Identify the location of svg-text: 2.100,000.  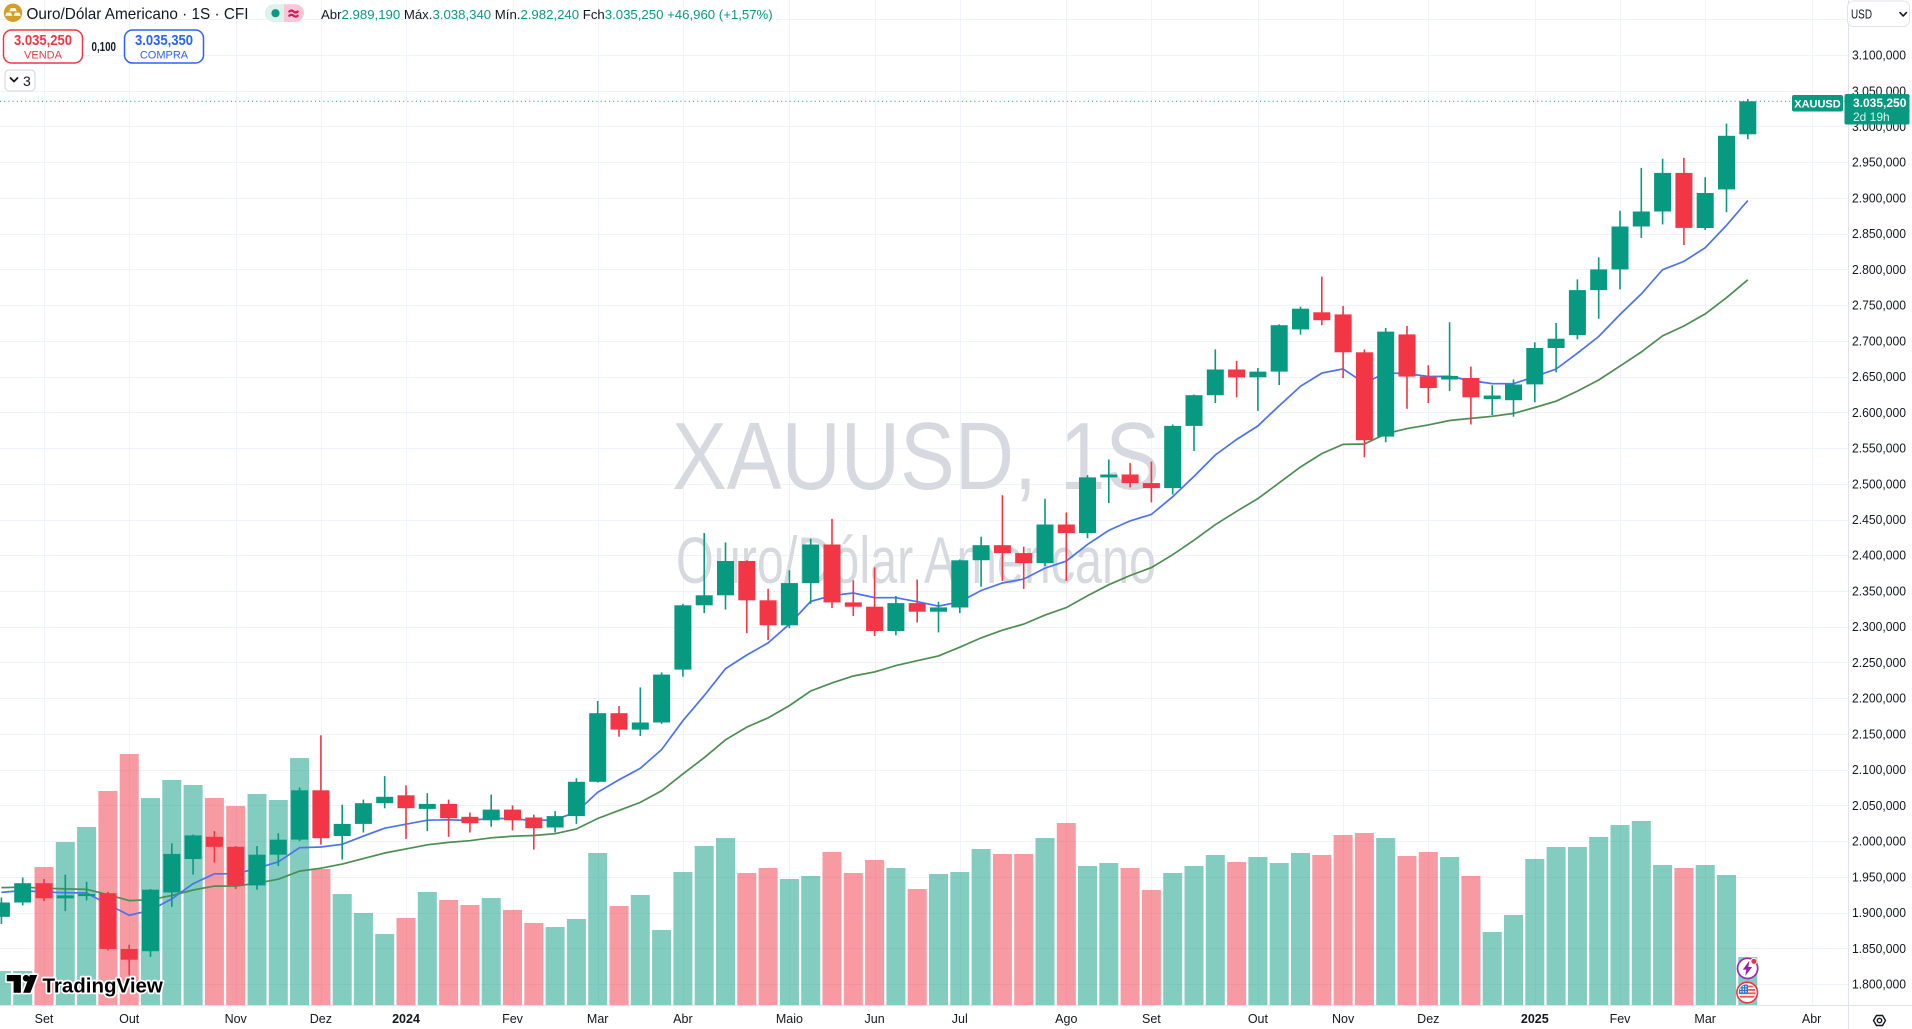
(1879, 770).